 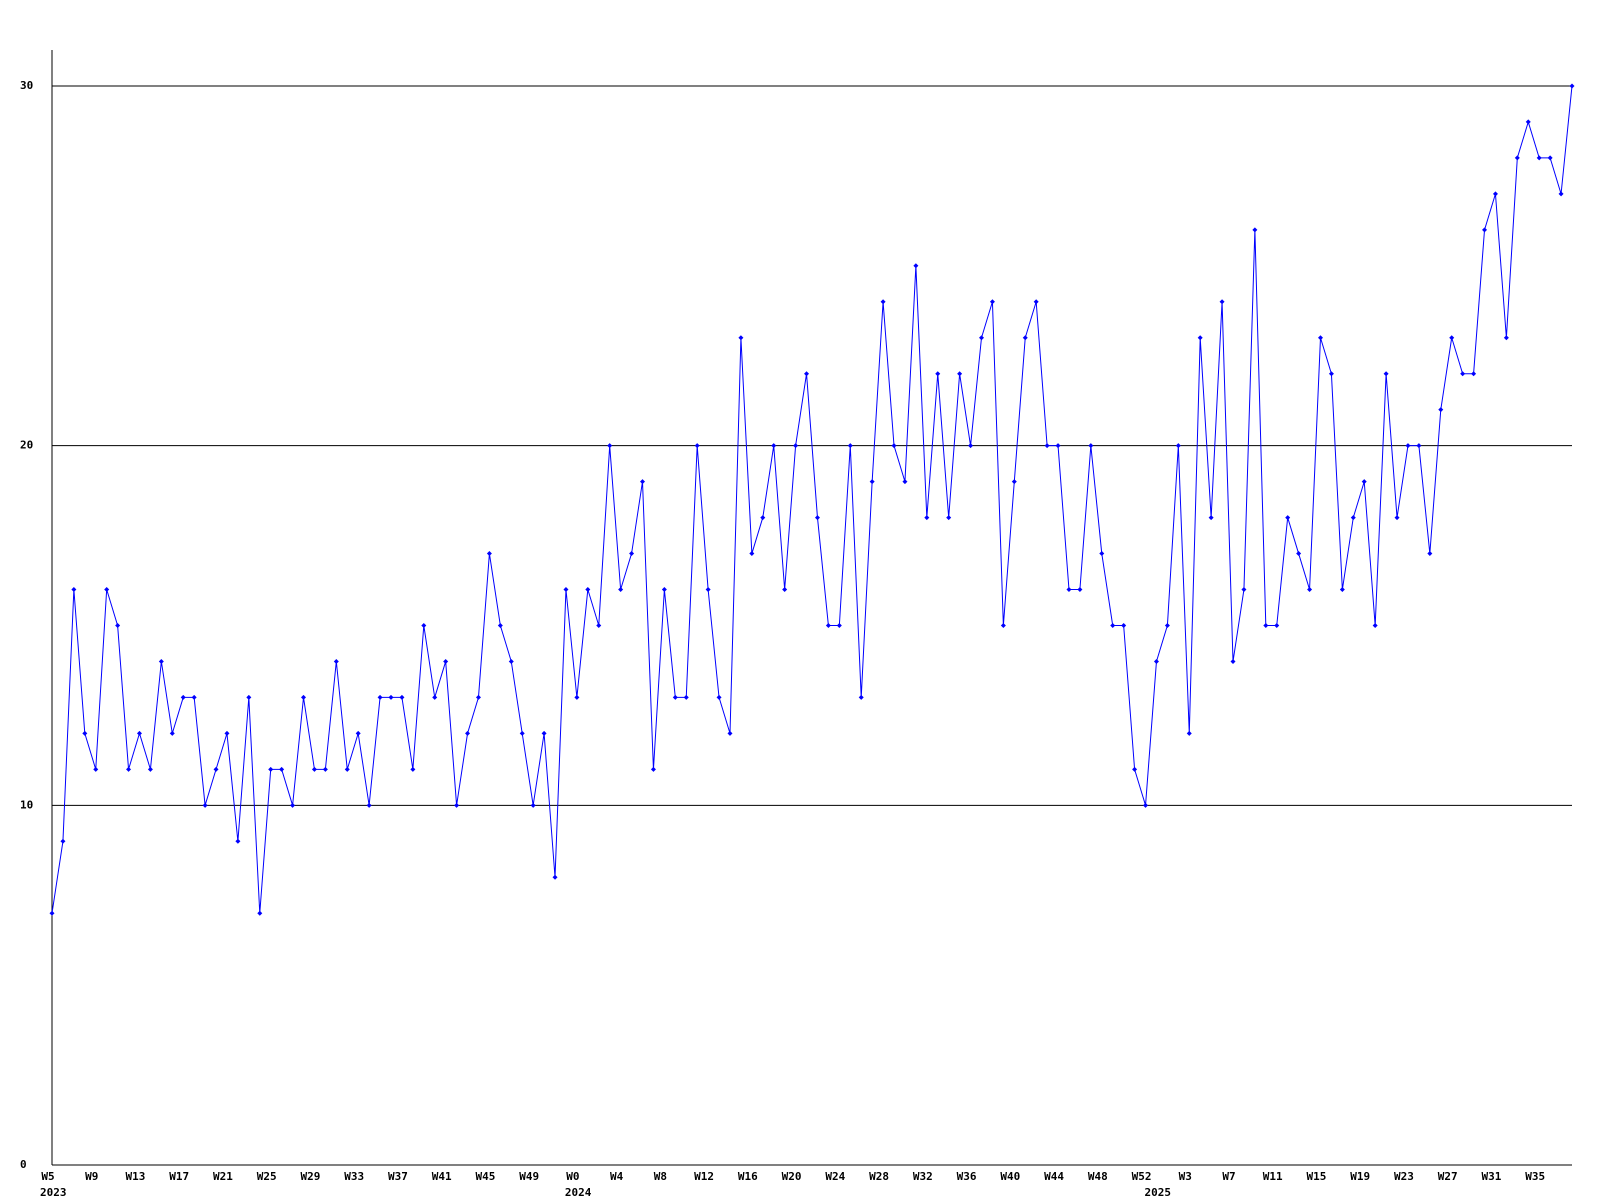 I want to click on x-tick-label: W11, so click(x=1273, y=1176).